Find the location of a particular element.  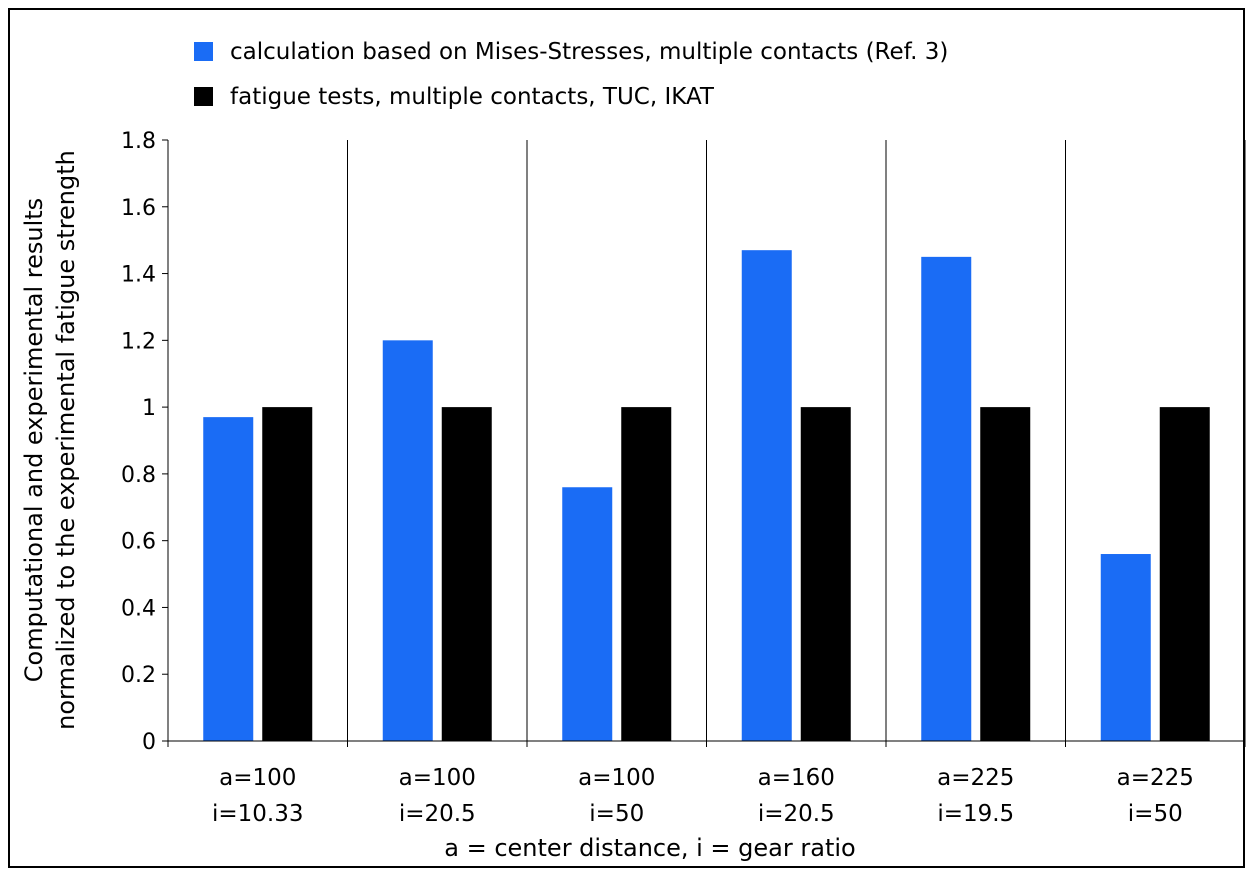

y-tick-label: 0.8 is located at coordinates (138, 475).